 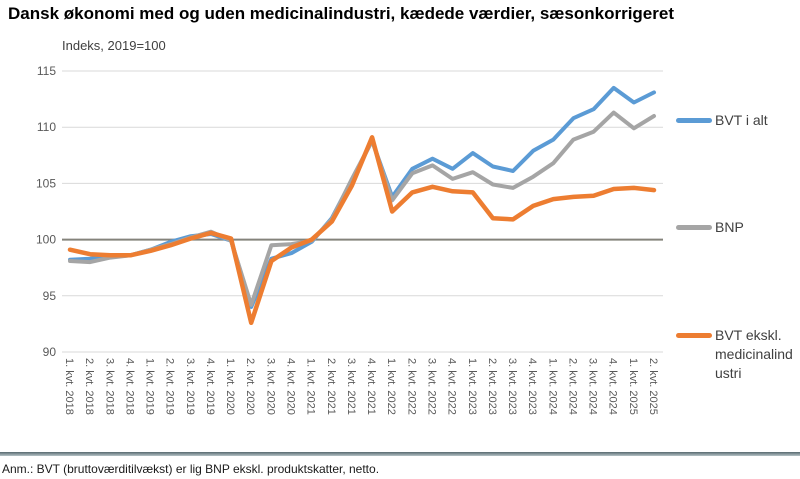 What do you see at coordinates (351, 386) in the screenshot?
I see `x-tick-label: 3. kvt. 2021` at bounding box center [351, 386].